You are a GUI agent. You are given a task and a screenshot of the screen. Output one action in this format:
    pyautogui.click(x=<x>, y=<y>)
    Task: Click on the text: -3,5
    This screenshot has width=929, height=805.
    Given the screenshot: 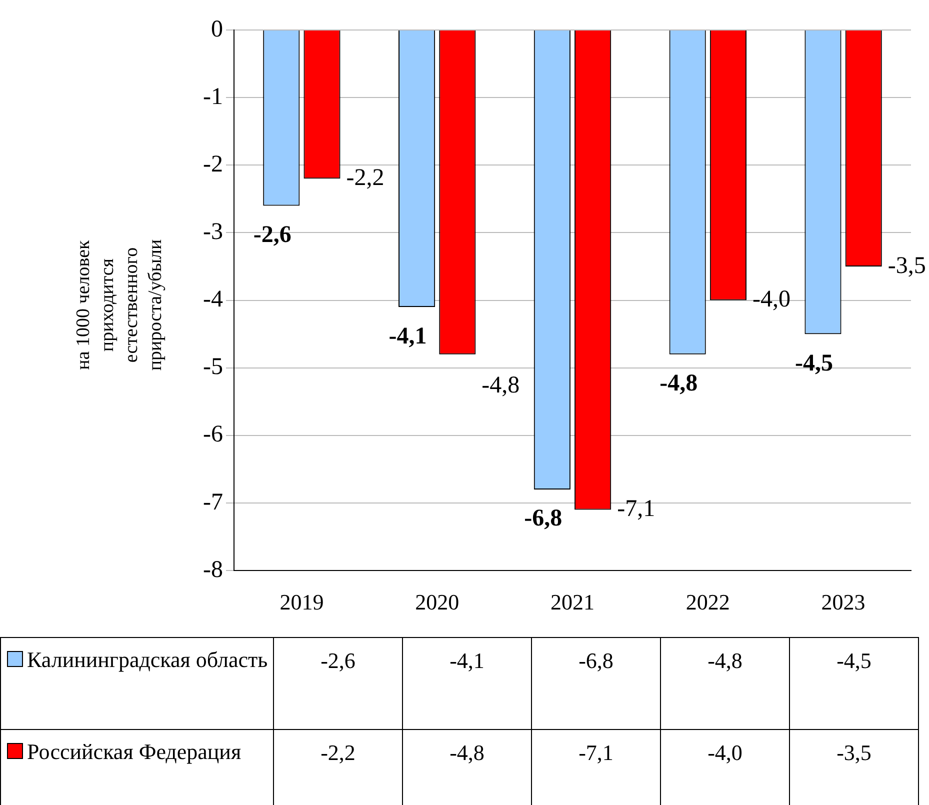 What is the action you would take?
    pyautogui.click(x=907, y=265)
    